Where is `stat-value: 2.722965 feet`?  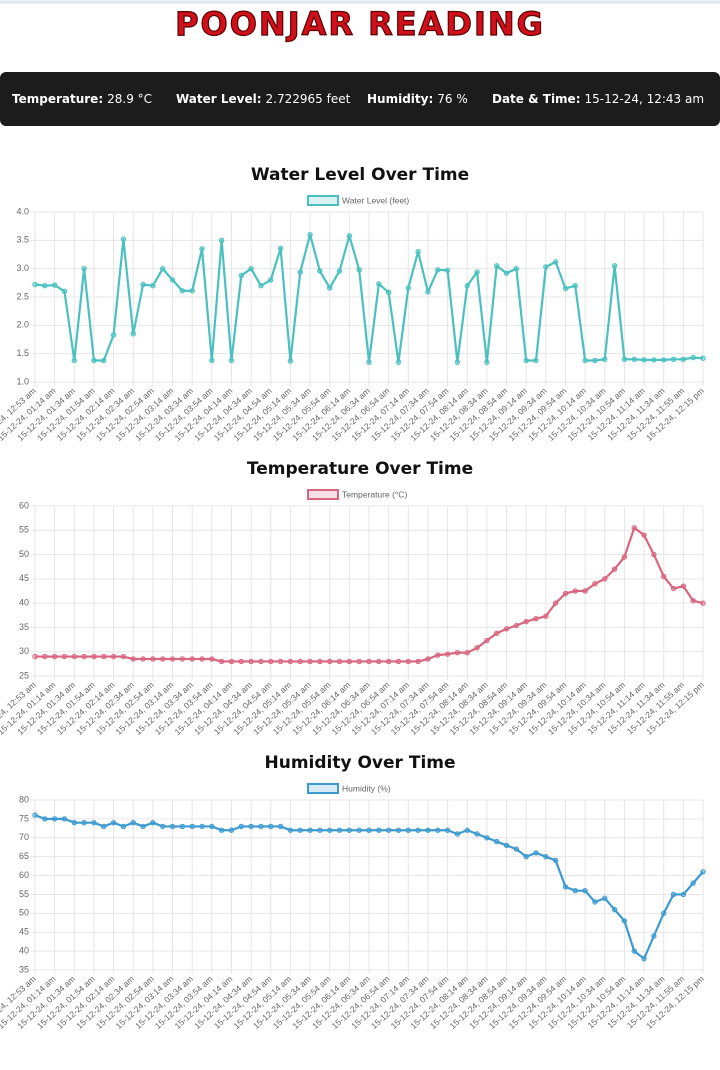 stat-value: 2.722965 feet is located at coordinates (308, 99).